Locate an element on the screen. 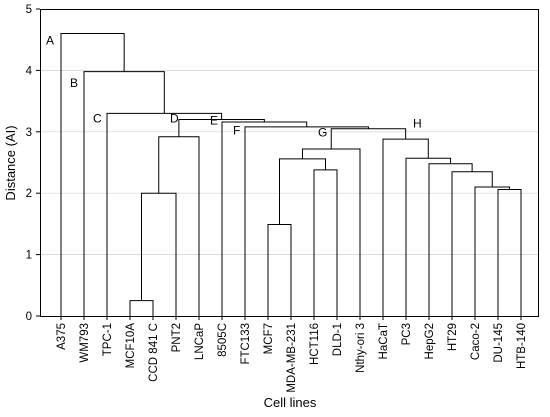 The width and height of the screenshot is (550, 417). cluster-label-c: C is located at coordinates (97, 119).